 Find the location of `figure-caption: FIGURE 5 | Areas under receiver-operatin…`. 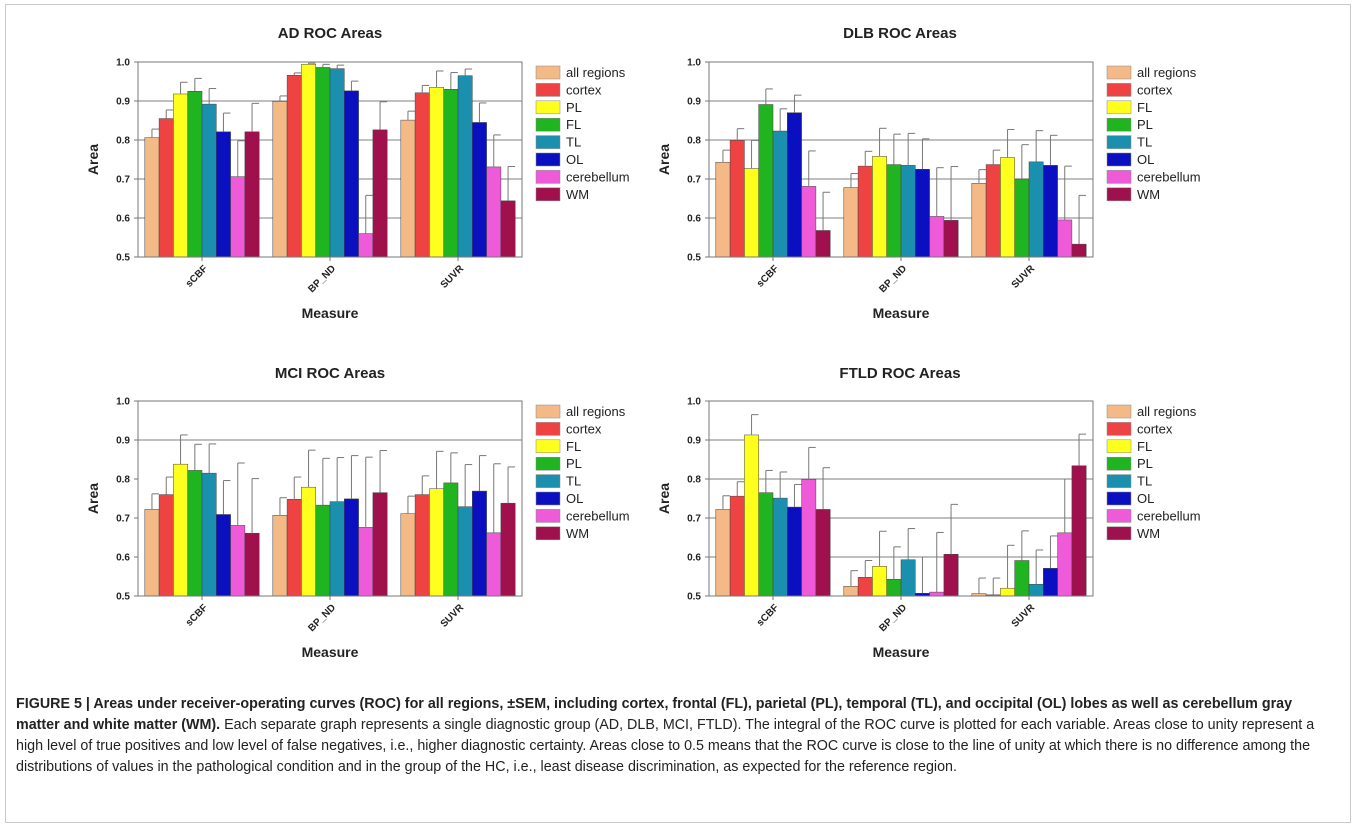

figure-caption: FIGURE 5 | Areas under receiver-operatin… is located at coordinates (676, 736).